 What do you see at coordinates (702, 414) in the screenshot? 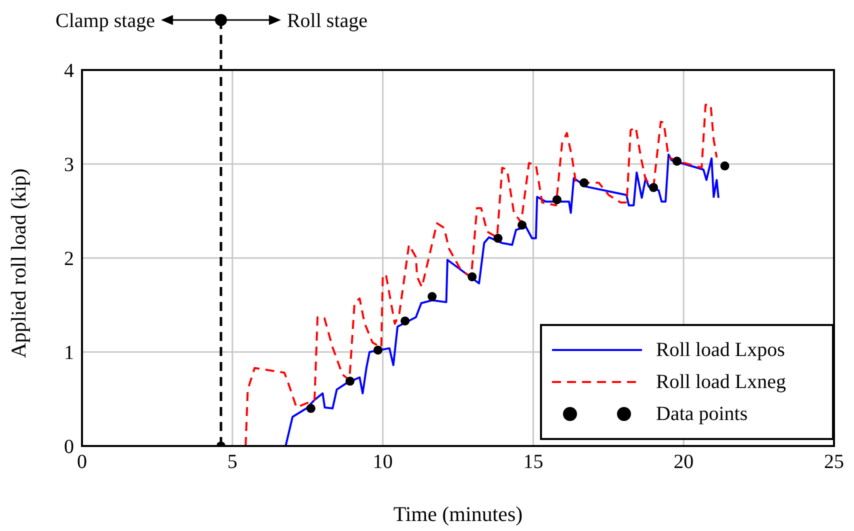
I see `legend-label: Data points` at bounding box center [702, 414].